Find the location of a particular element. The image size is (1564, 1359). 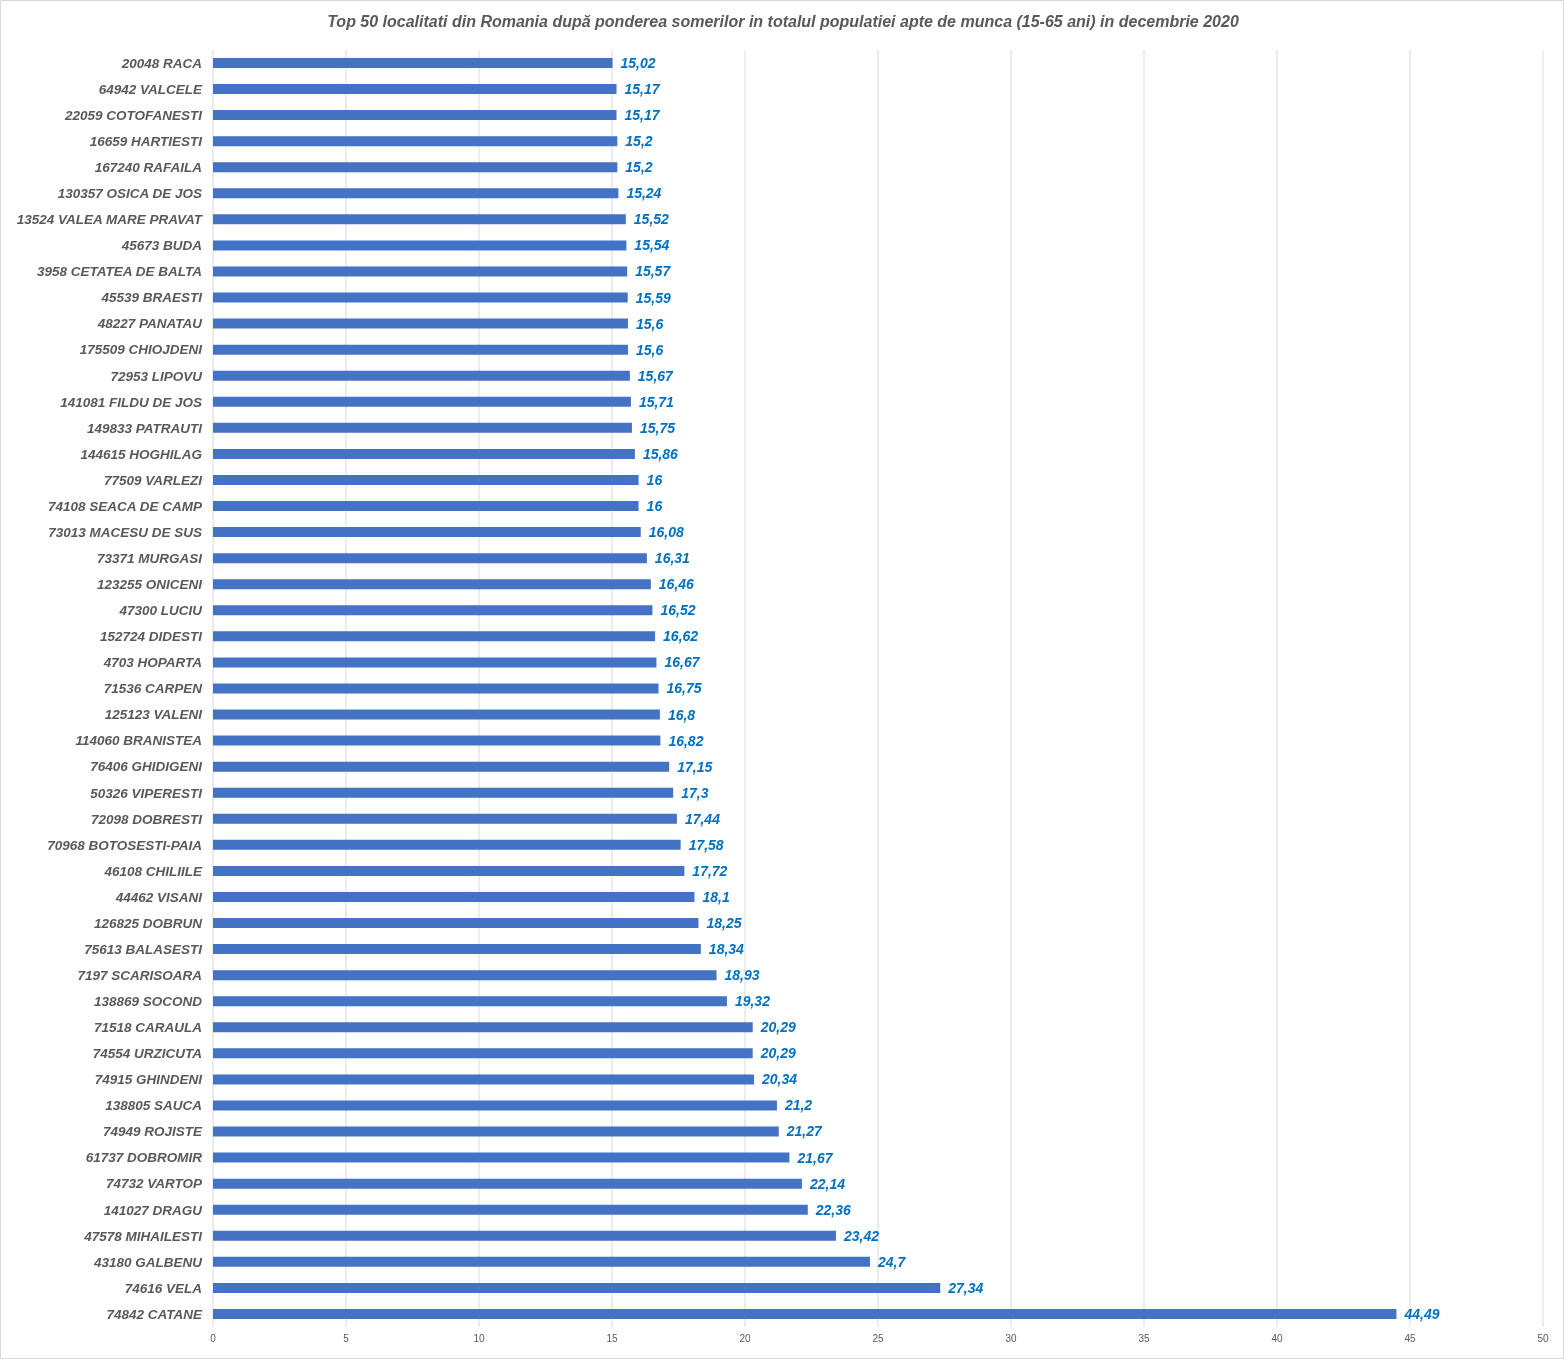

data-label: 18,34 is located at coordinates (726, 949).